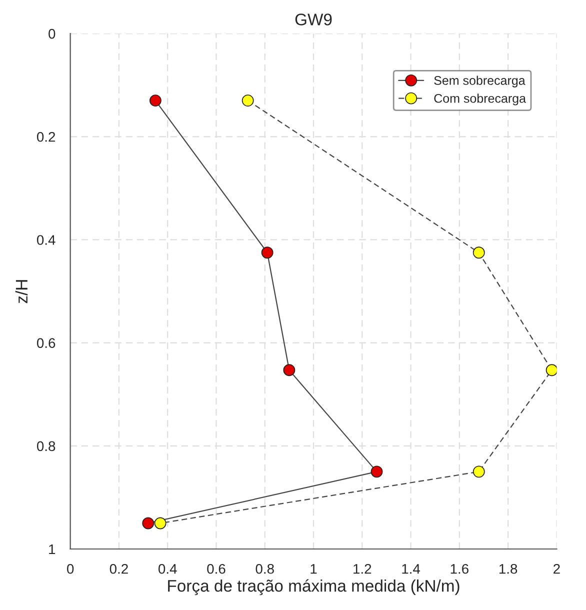 The width and height of the screenshot is (586, 610). Describe the element at coordinates (480, 82) in the screenshot. I see `legend-label: Sem sobrecarga` at that location.